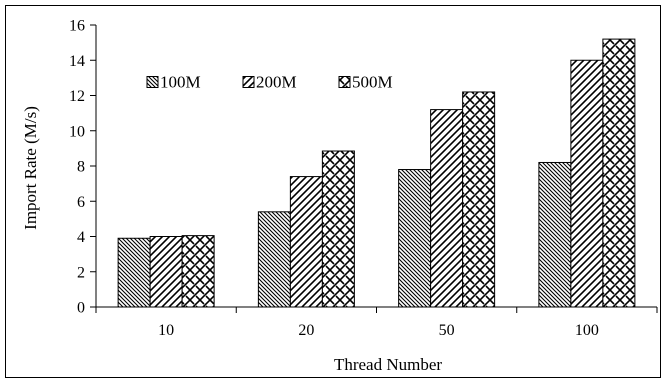 The width and height of the screenshot is (666, 388). What do you see at coordinates (388, 364) in the screenshot?
I see `x-axis-label: Thread Number` at bounding box center [388, 364].